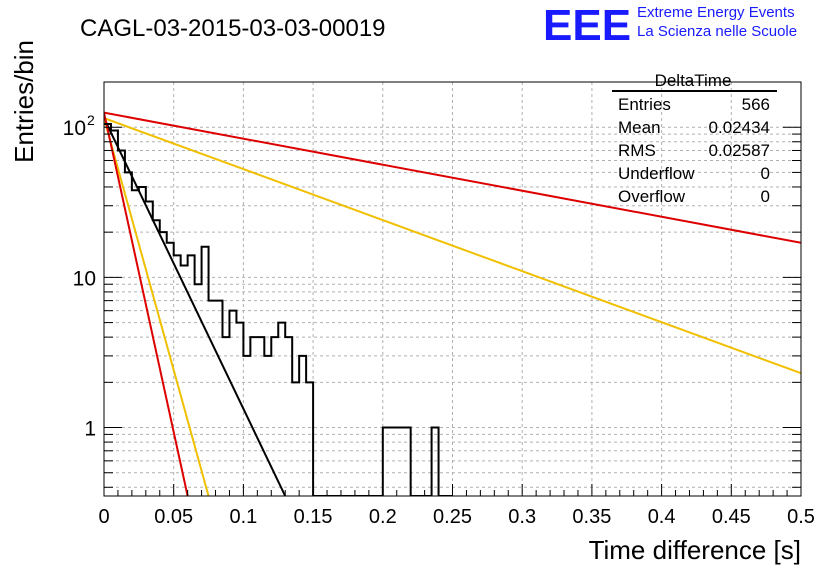 Image resolution: width=836 pixels, height=572 pixels. I want to click on stats-label-underflow: Underflow, so click(656, 173).